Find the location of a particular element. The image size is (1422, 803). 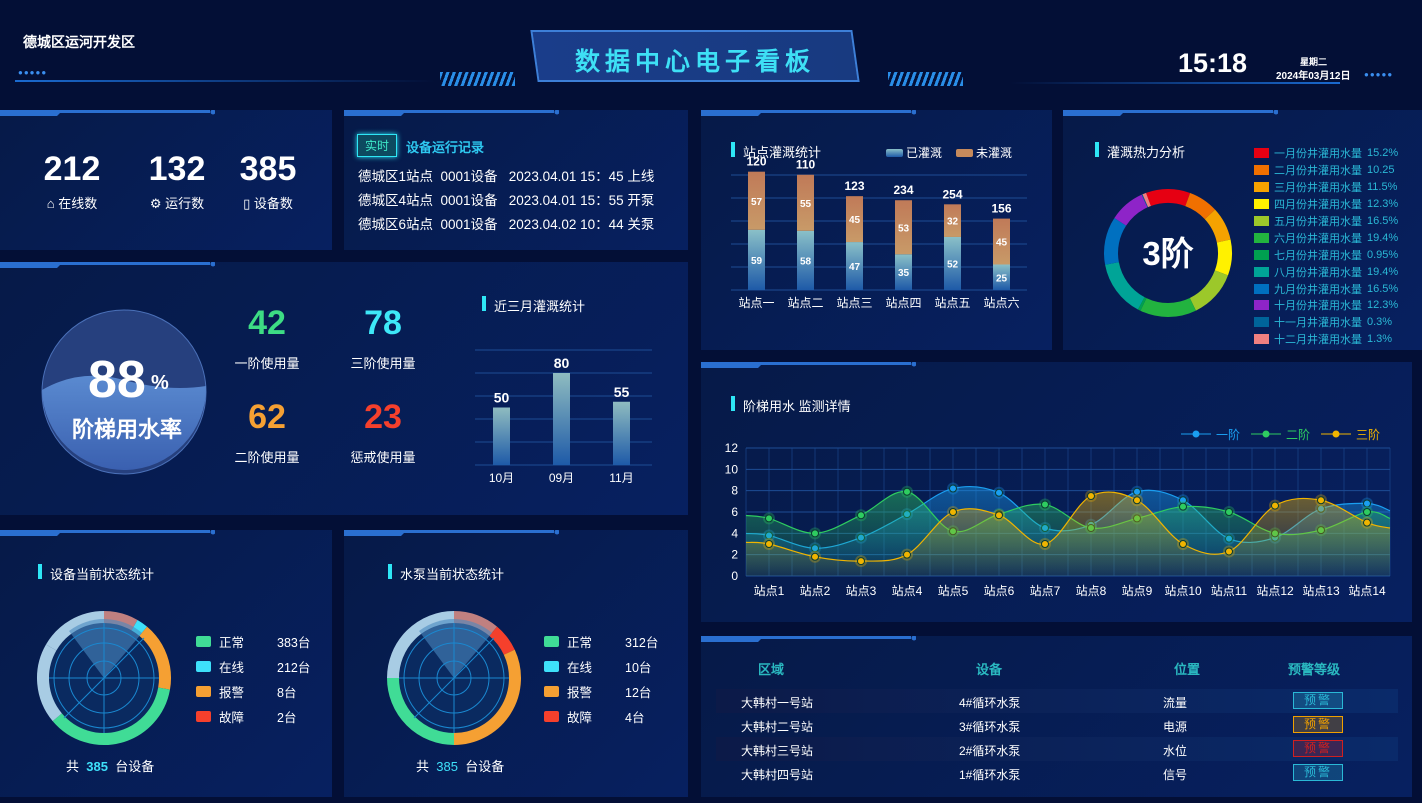

usage-label: 二阶使用量 is located at coordinates (267, 457).